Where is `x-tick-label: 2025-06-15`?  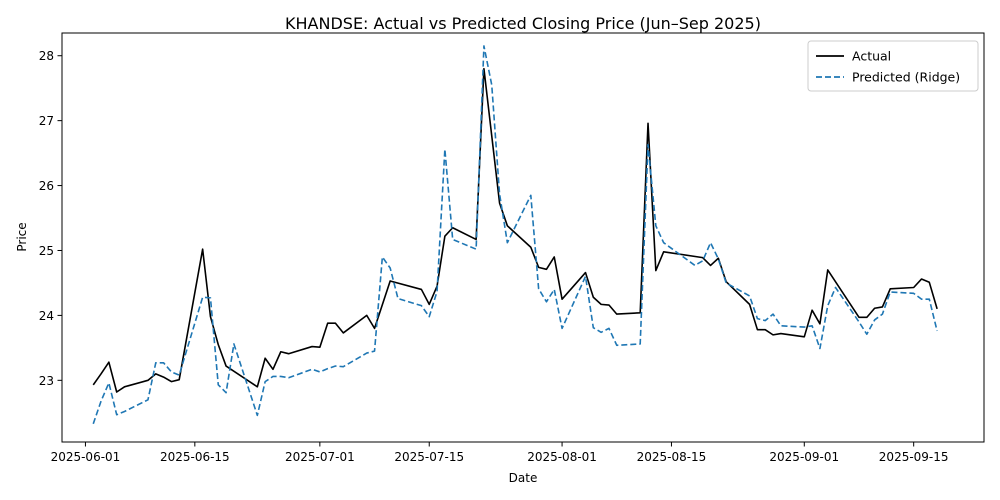
x-tick-label: 2025-06-15 is located at coordinates (195, 457).